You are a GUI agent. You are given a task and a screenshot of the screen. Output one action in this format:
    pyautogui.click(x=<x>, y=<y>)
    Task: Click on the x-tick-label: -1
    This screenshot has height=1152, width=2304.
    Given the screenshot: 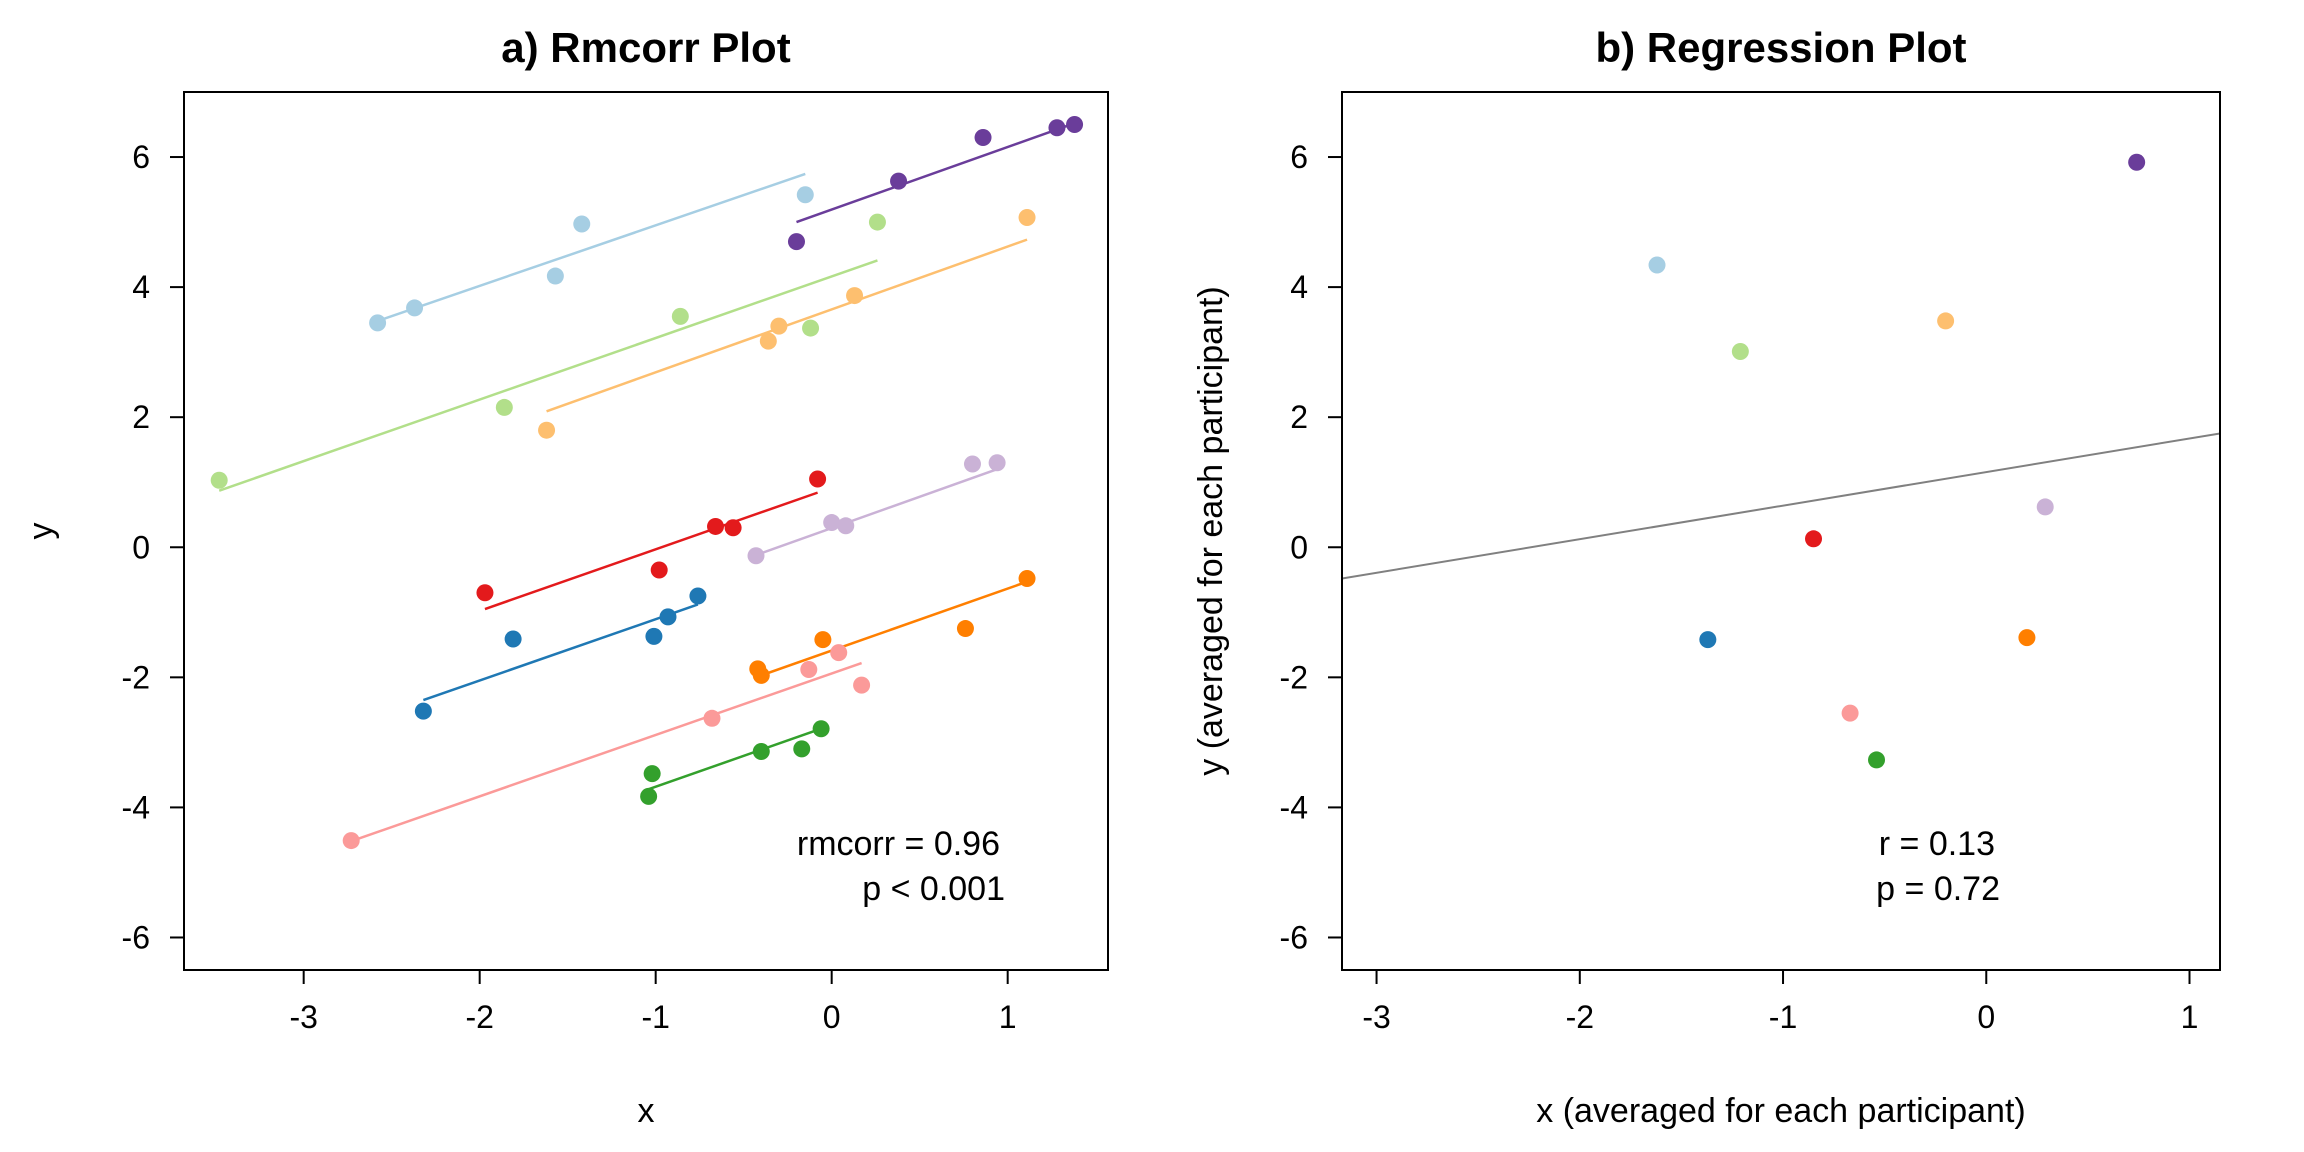 What is the action you would take?
    pyautogui.click(x=655, y=1017)
    